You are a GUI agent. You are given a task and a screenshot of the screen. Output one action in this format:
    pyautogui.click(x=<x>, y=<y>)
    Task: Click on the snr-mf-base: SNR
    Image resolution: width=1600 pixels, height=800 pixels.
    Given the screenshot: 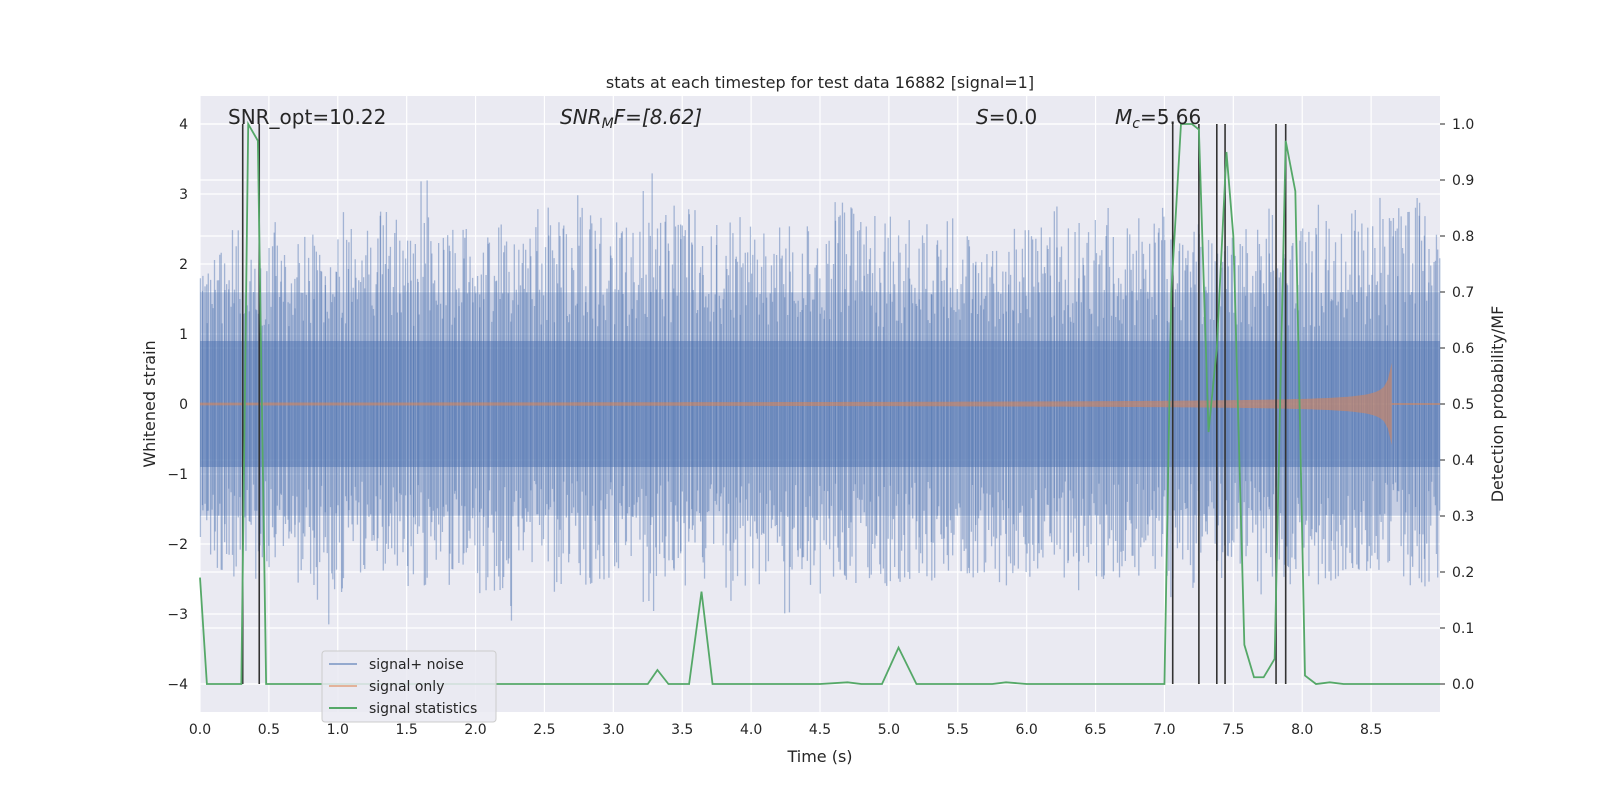 What is the action you would take?
    pyautogui.click(x=581, y=117)
    